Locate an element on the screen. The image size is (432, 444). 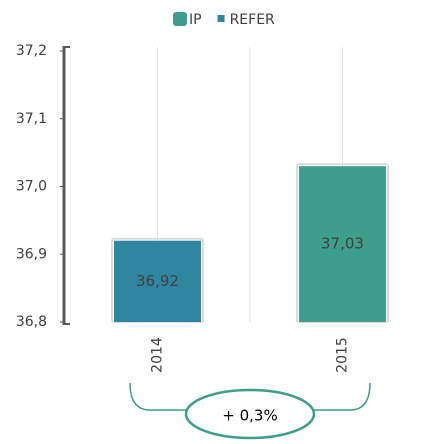
bracket-right is located at coordinates (342, 396).